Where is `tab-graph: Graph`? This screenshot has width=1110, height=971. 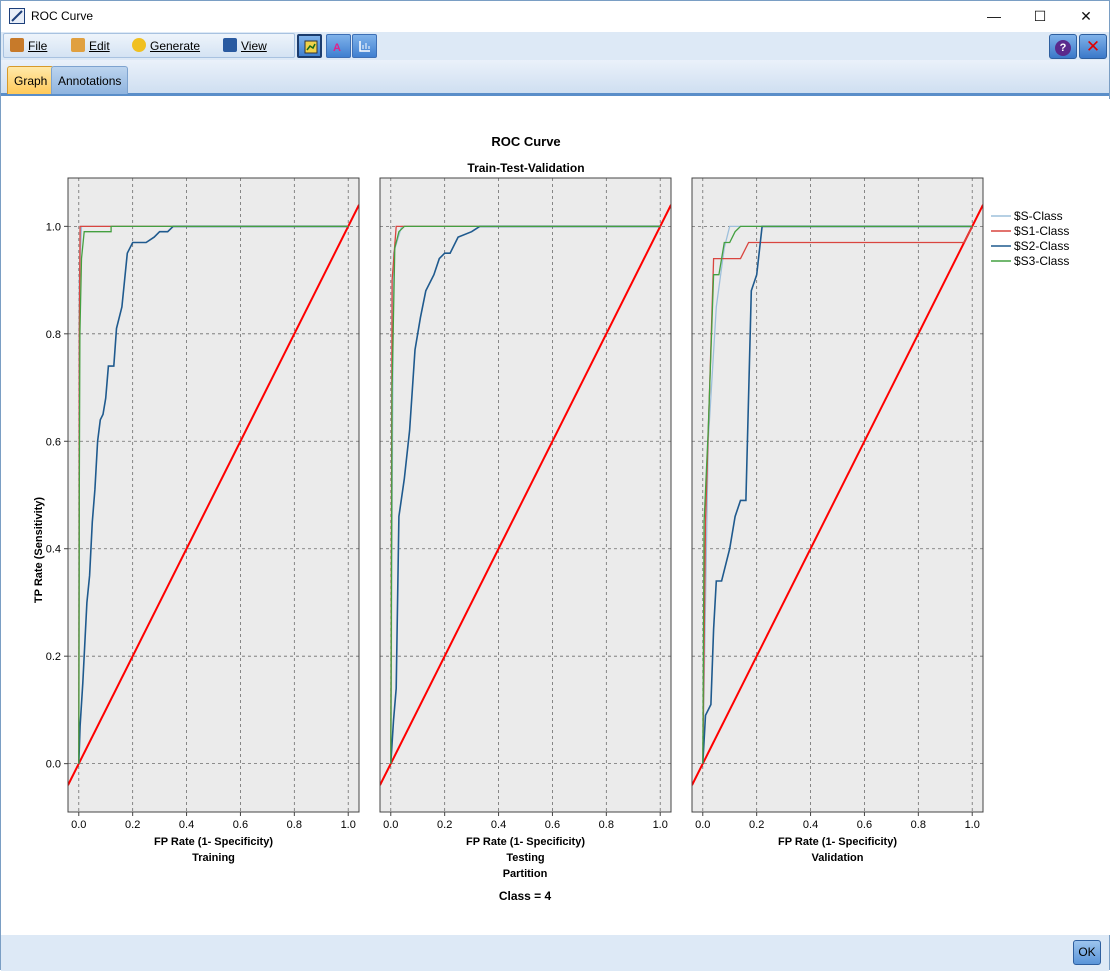 tab-graph: Graph is located at coordinates (31, 80).